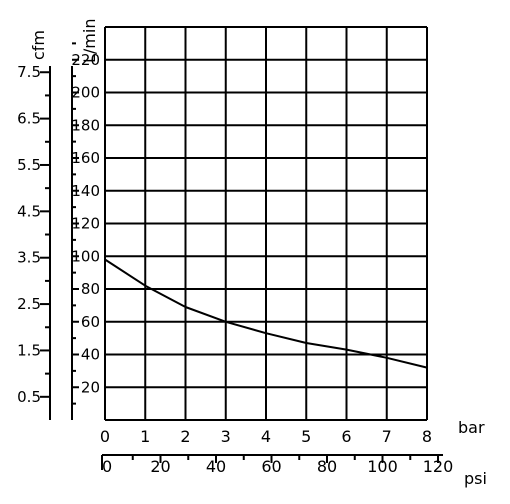 Image resolution: width=510 pixels, height=504 pixels. Describe the element at coordinates (85, 224) in the screenshot. I see `lmin-tick-label: 120` at that location.